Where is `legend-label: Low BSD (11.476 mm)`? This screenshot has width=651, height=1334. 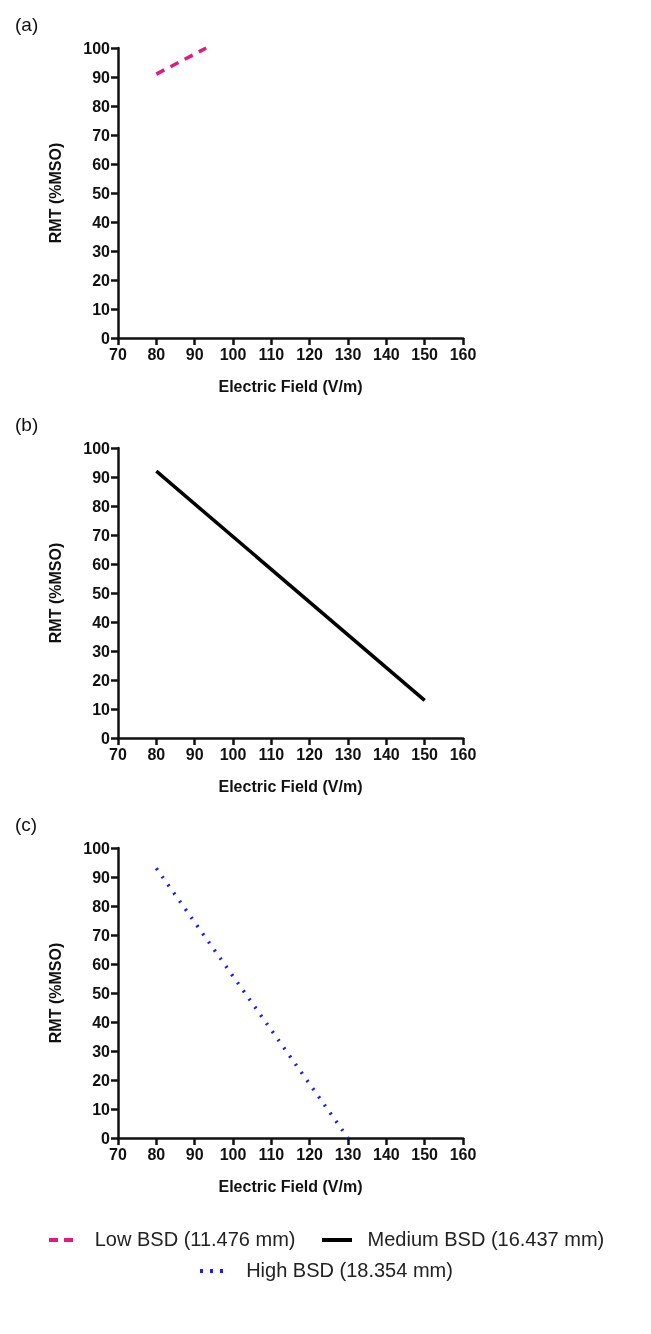
legend-label: Low BSD (11.476 mm) is located at coordinates (195, 1239).